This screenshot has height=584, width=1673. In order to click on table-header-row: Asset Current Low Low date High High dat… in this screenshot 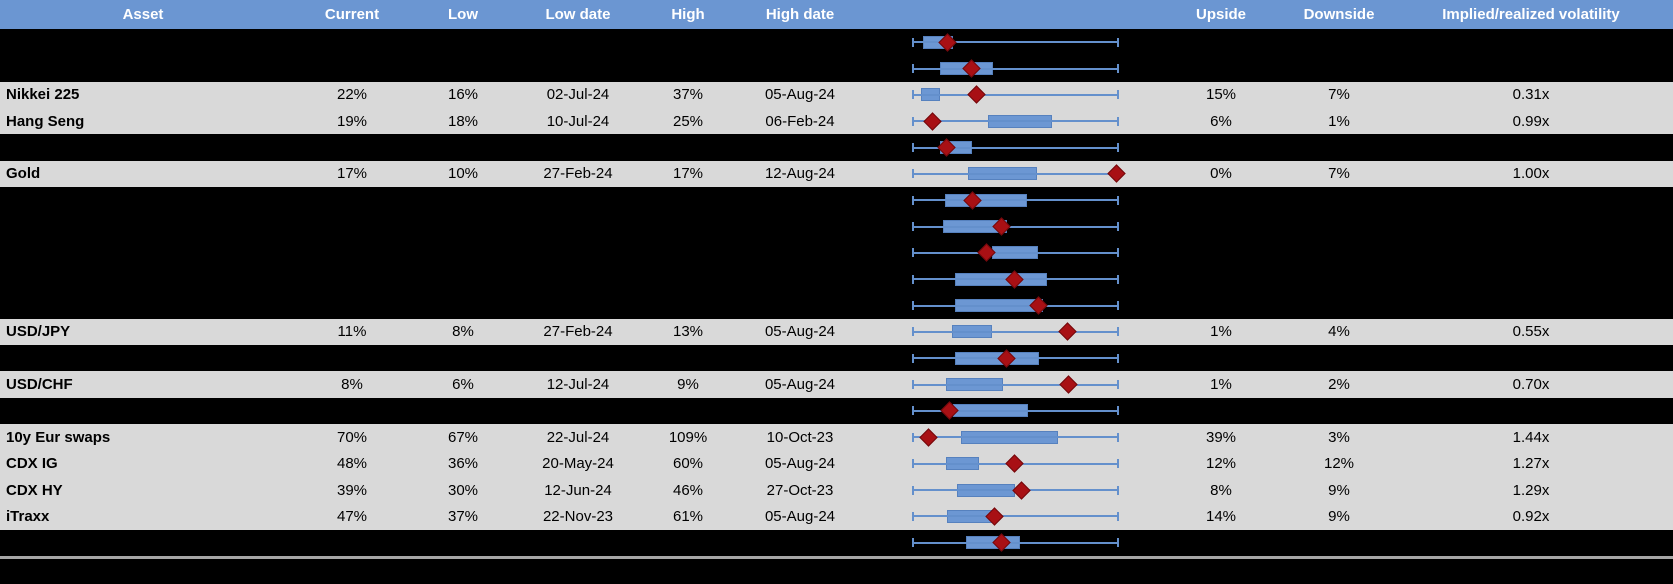, I will do `click(836, 14)`.